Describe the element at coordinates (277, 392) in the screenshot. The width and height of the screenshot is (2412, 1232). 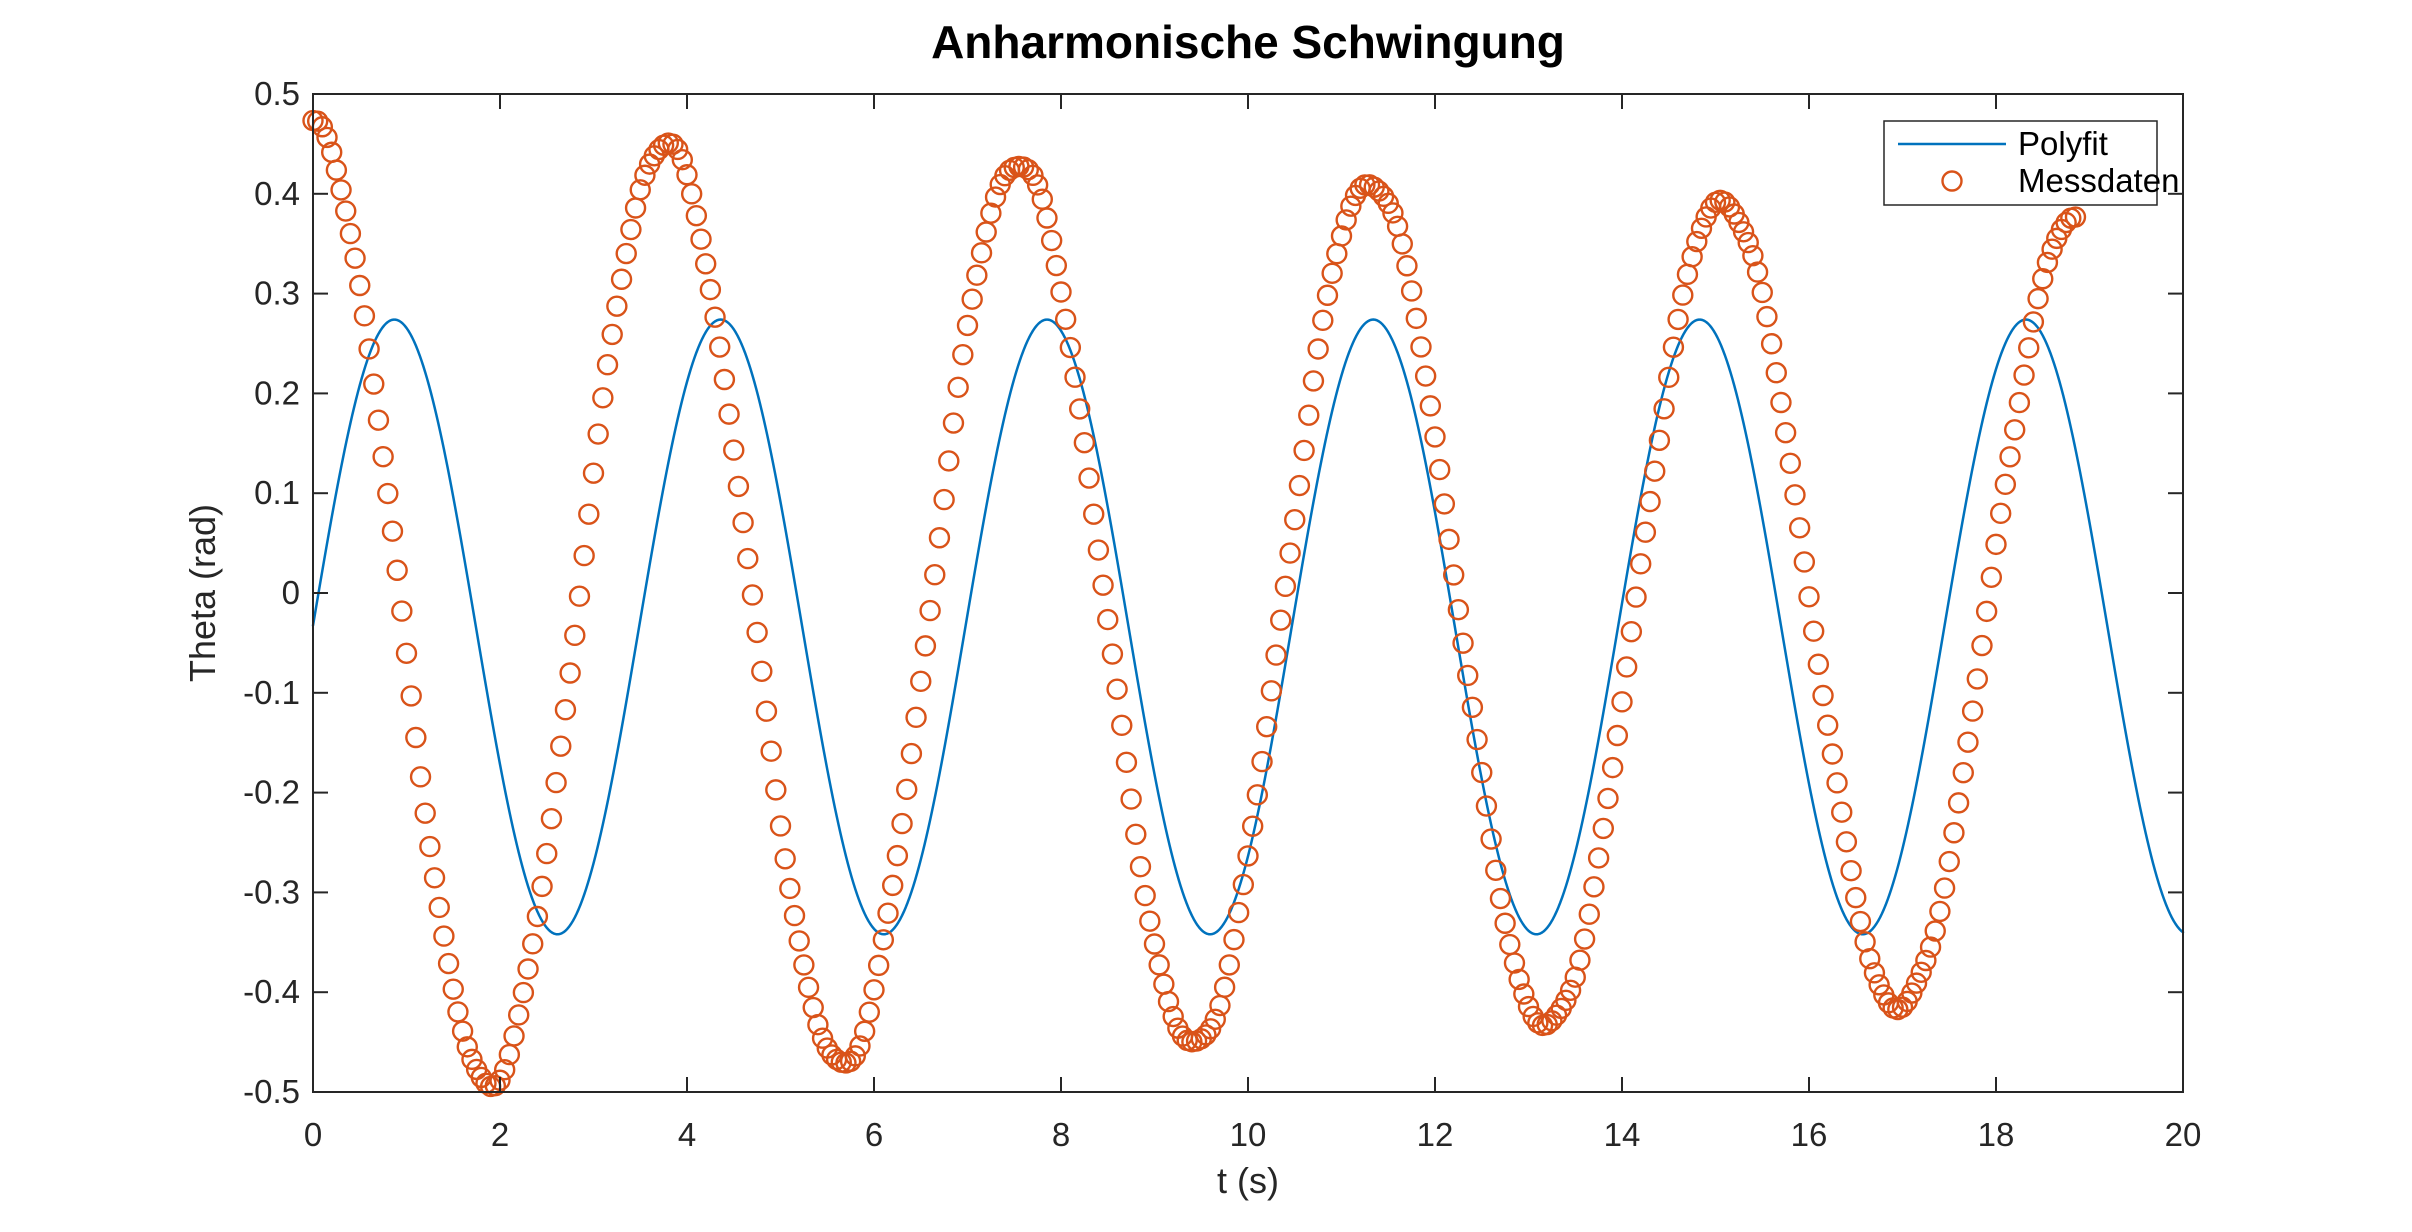
I see `y-tick-label: 0.2` at that location.